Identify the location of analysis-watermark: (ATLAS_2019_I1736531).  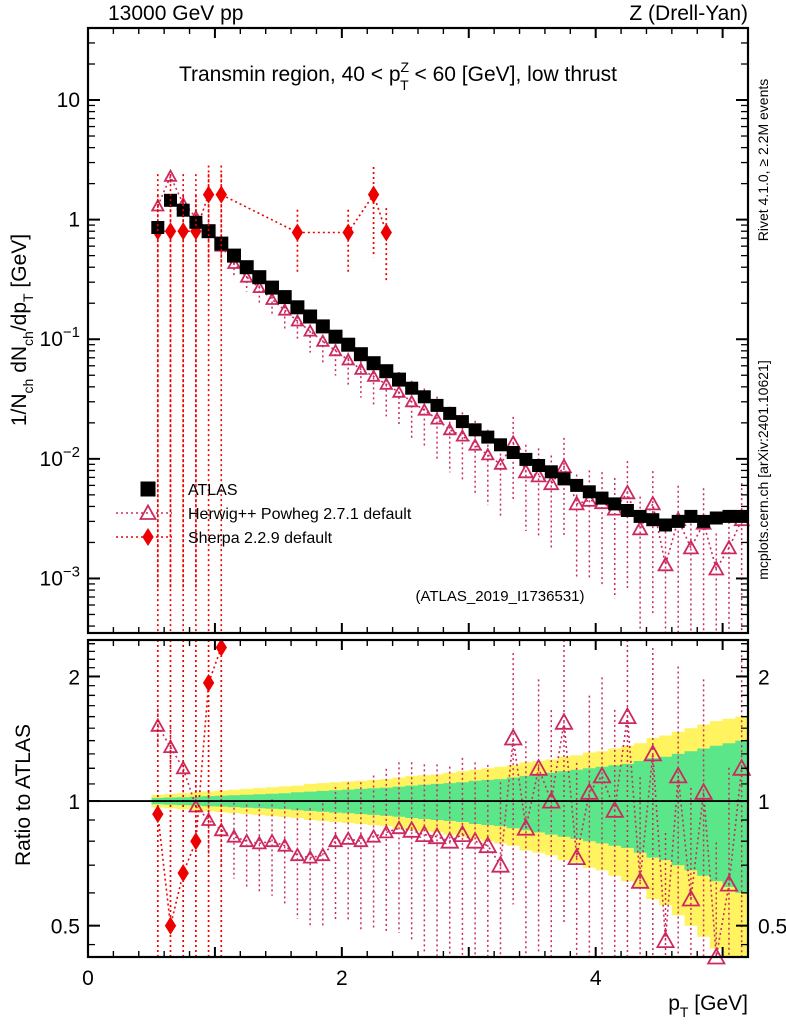
(499, 596).